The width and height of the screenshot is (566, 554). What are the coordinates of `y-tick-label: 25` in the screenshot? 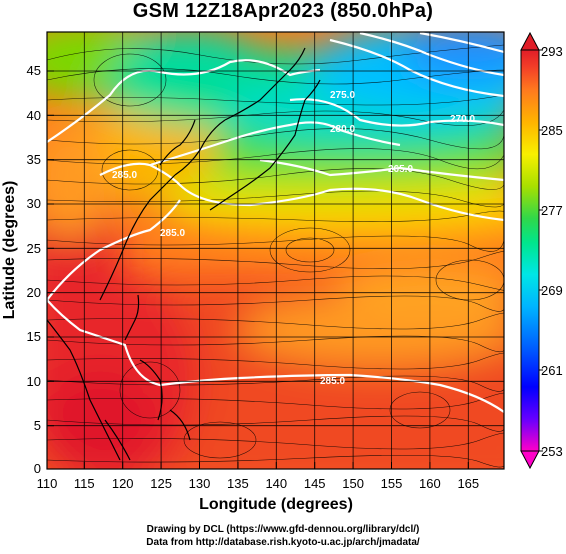 It's located at (34, 248).